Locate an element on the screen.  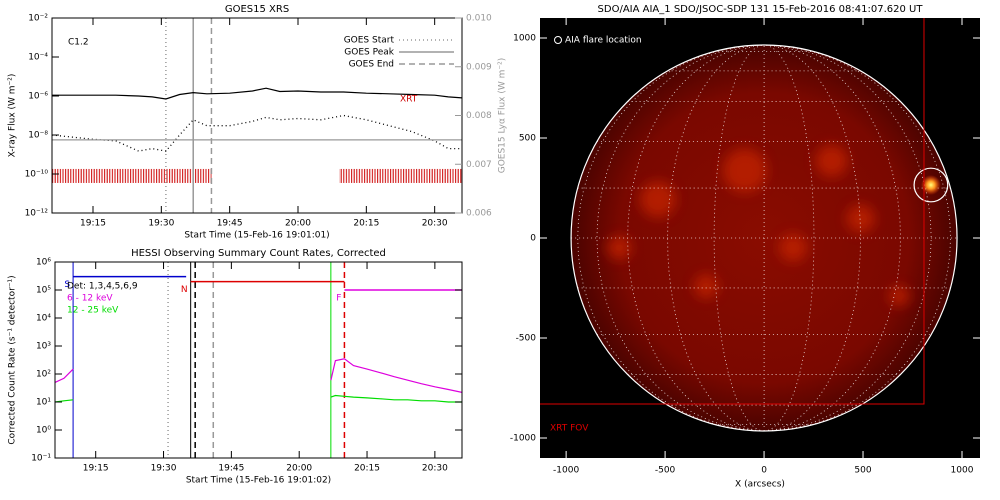
x-tick-label: 500 is located at coordinates (862, 471).